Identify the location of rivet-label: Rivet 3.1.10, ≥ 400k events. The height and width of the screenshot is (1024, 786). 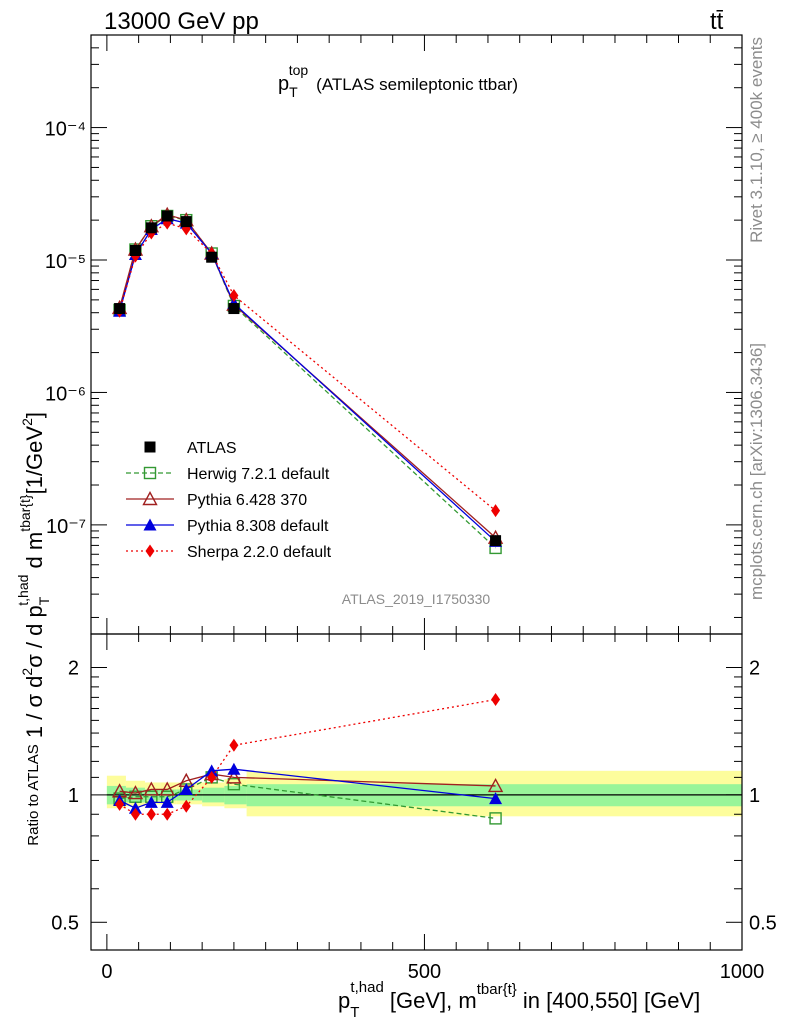
(756, 140).